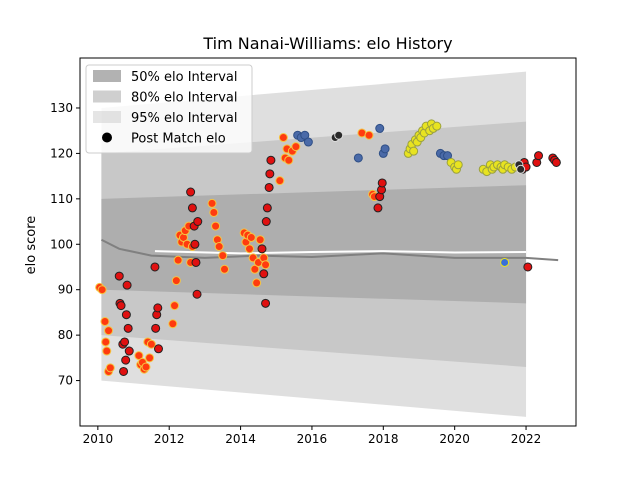 This screenshot has height=484, width=640. I want to click on x-tick-label: 2016, so click(312, 439).